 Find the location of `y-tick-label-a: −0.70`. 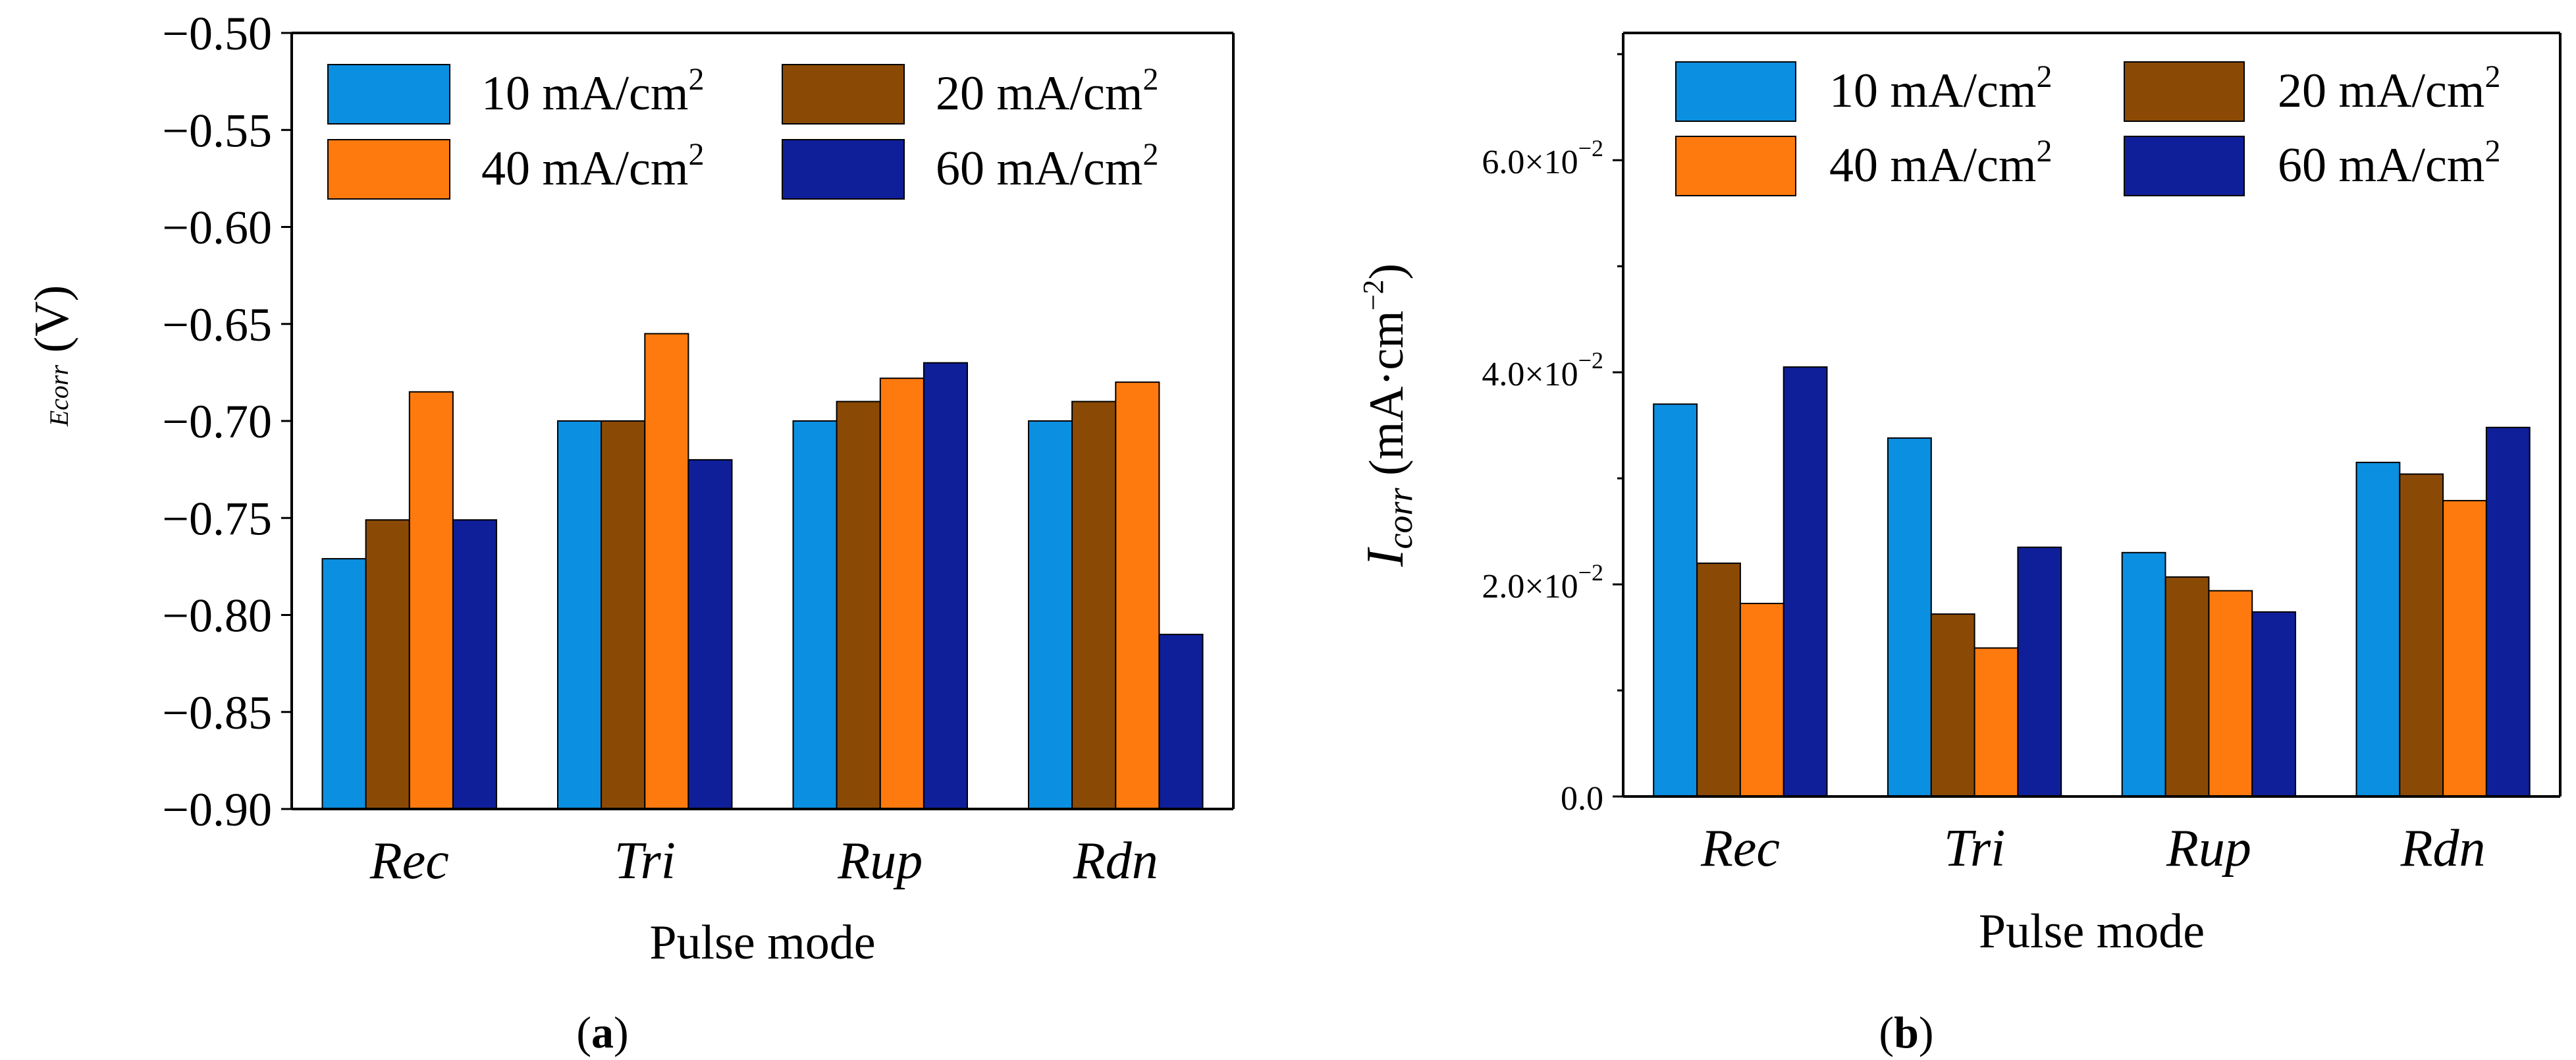

y-tick-label-a: −0.70 is located at coordinates (217, 421).